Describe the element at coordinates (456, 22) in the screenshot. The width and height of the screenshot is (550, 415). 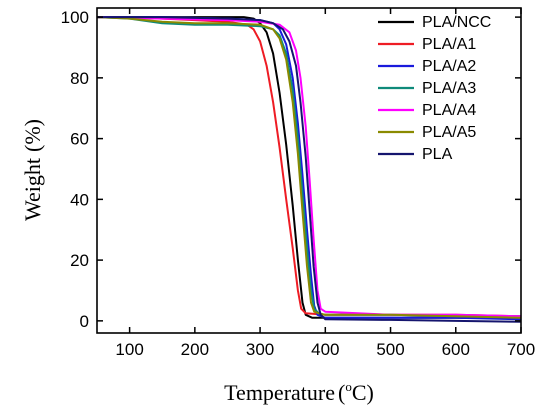
I see `legend-label: PLA/NCC` at that location.